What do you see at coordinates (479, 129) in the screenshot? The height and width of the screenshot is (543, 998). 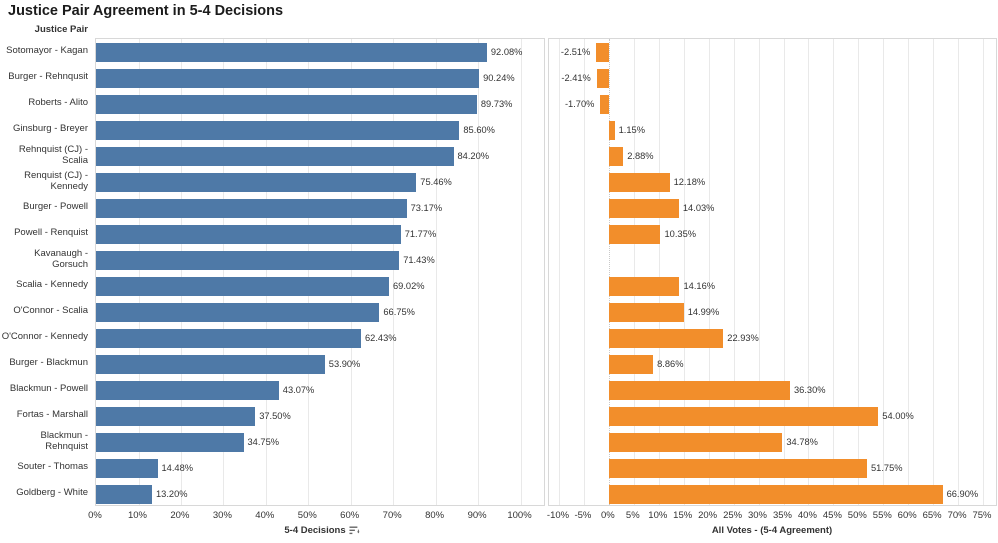 I see `bar-value-label: 85.60%` at bounding box center [479, 129].